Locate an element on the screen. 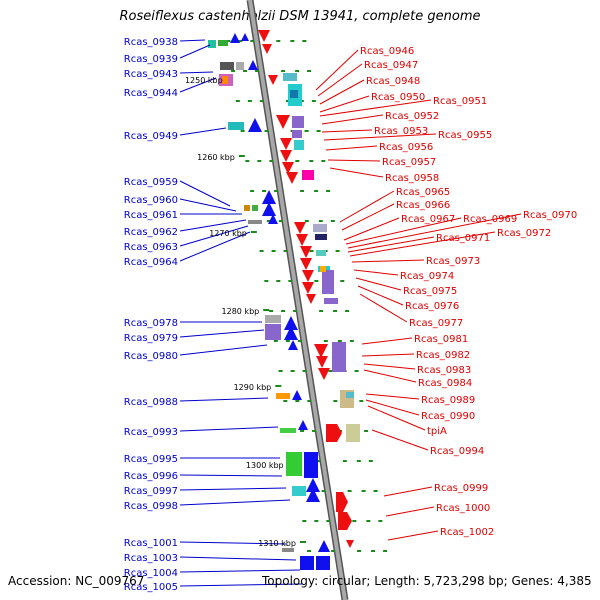 The height and width of the screenshot is (600, 600). gene-label-right: Rcas_0976 is located at coordinates (432, 306).